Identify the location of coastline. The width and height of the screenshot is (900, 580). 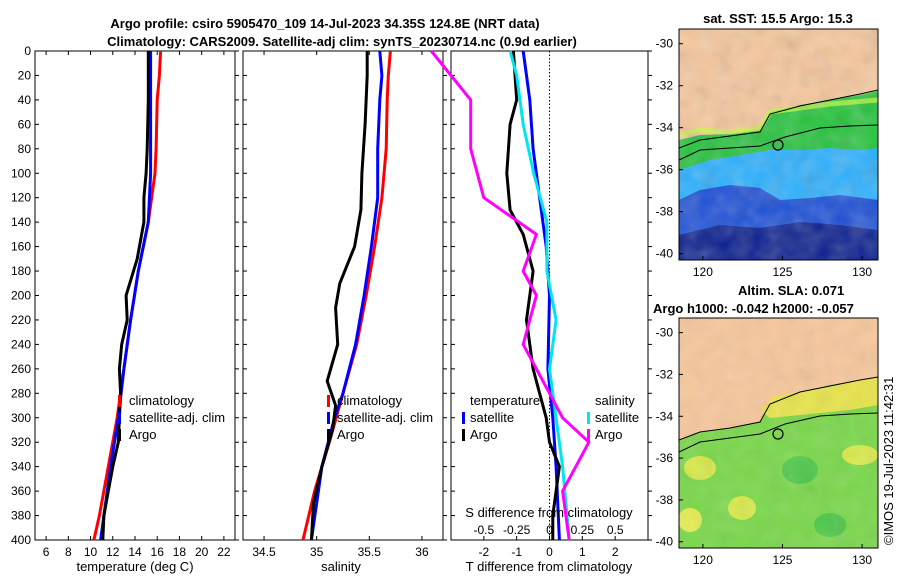
(778, 119).